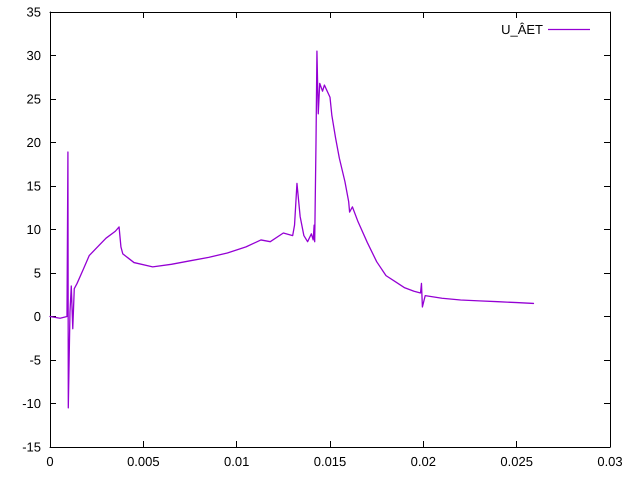 The image size is (640, 480). What do you see at coordinates (237, 461) in the screenshot?
I see `x-tick-label: 0.01` at bounding box center [237, 461].